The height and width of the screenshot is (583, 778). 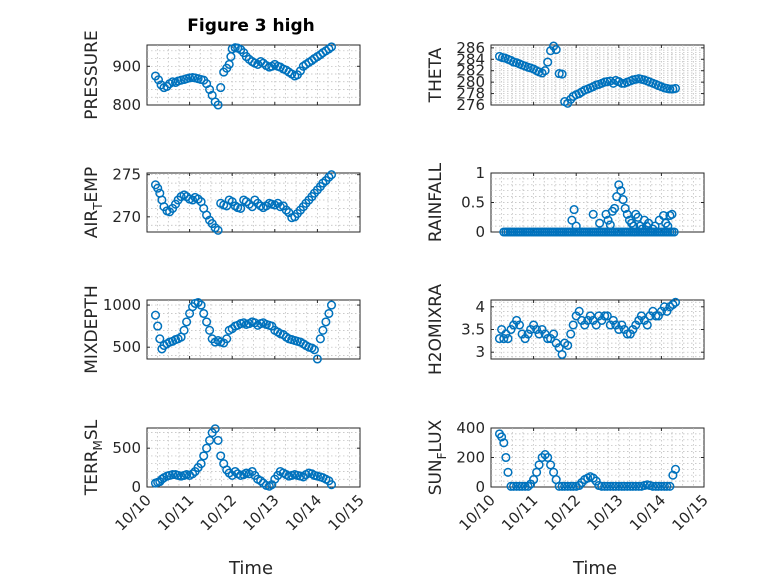 What do you see at coordinates (477, 512) in the screenshot?
I see `x-tick-label: 10/10` at bounding box center [477, 512].